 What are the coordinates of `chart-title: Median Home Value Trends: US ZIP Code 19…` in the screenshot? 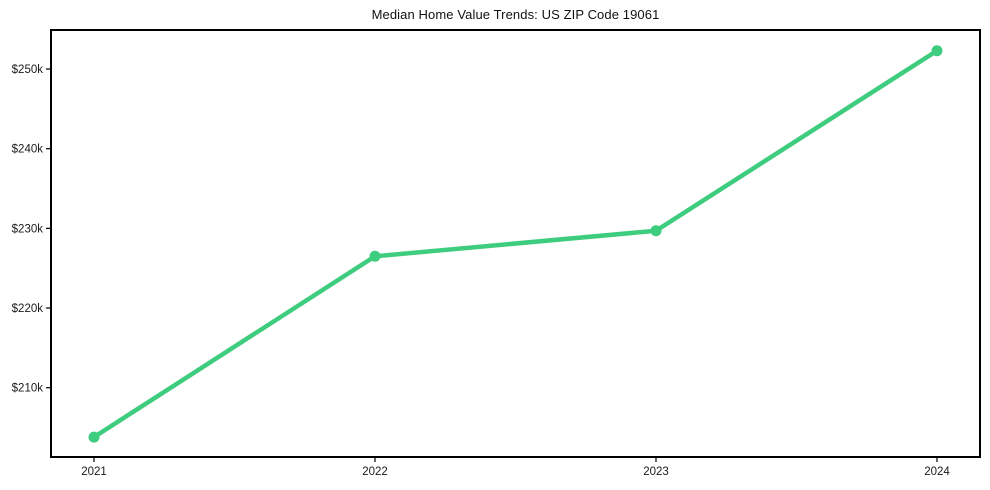 It's located at (515, 14).